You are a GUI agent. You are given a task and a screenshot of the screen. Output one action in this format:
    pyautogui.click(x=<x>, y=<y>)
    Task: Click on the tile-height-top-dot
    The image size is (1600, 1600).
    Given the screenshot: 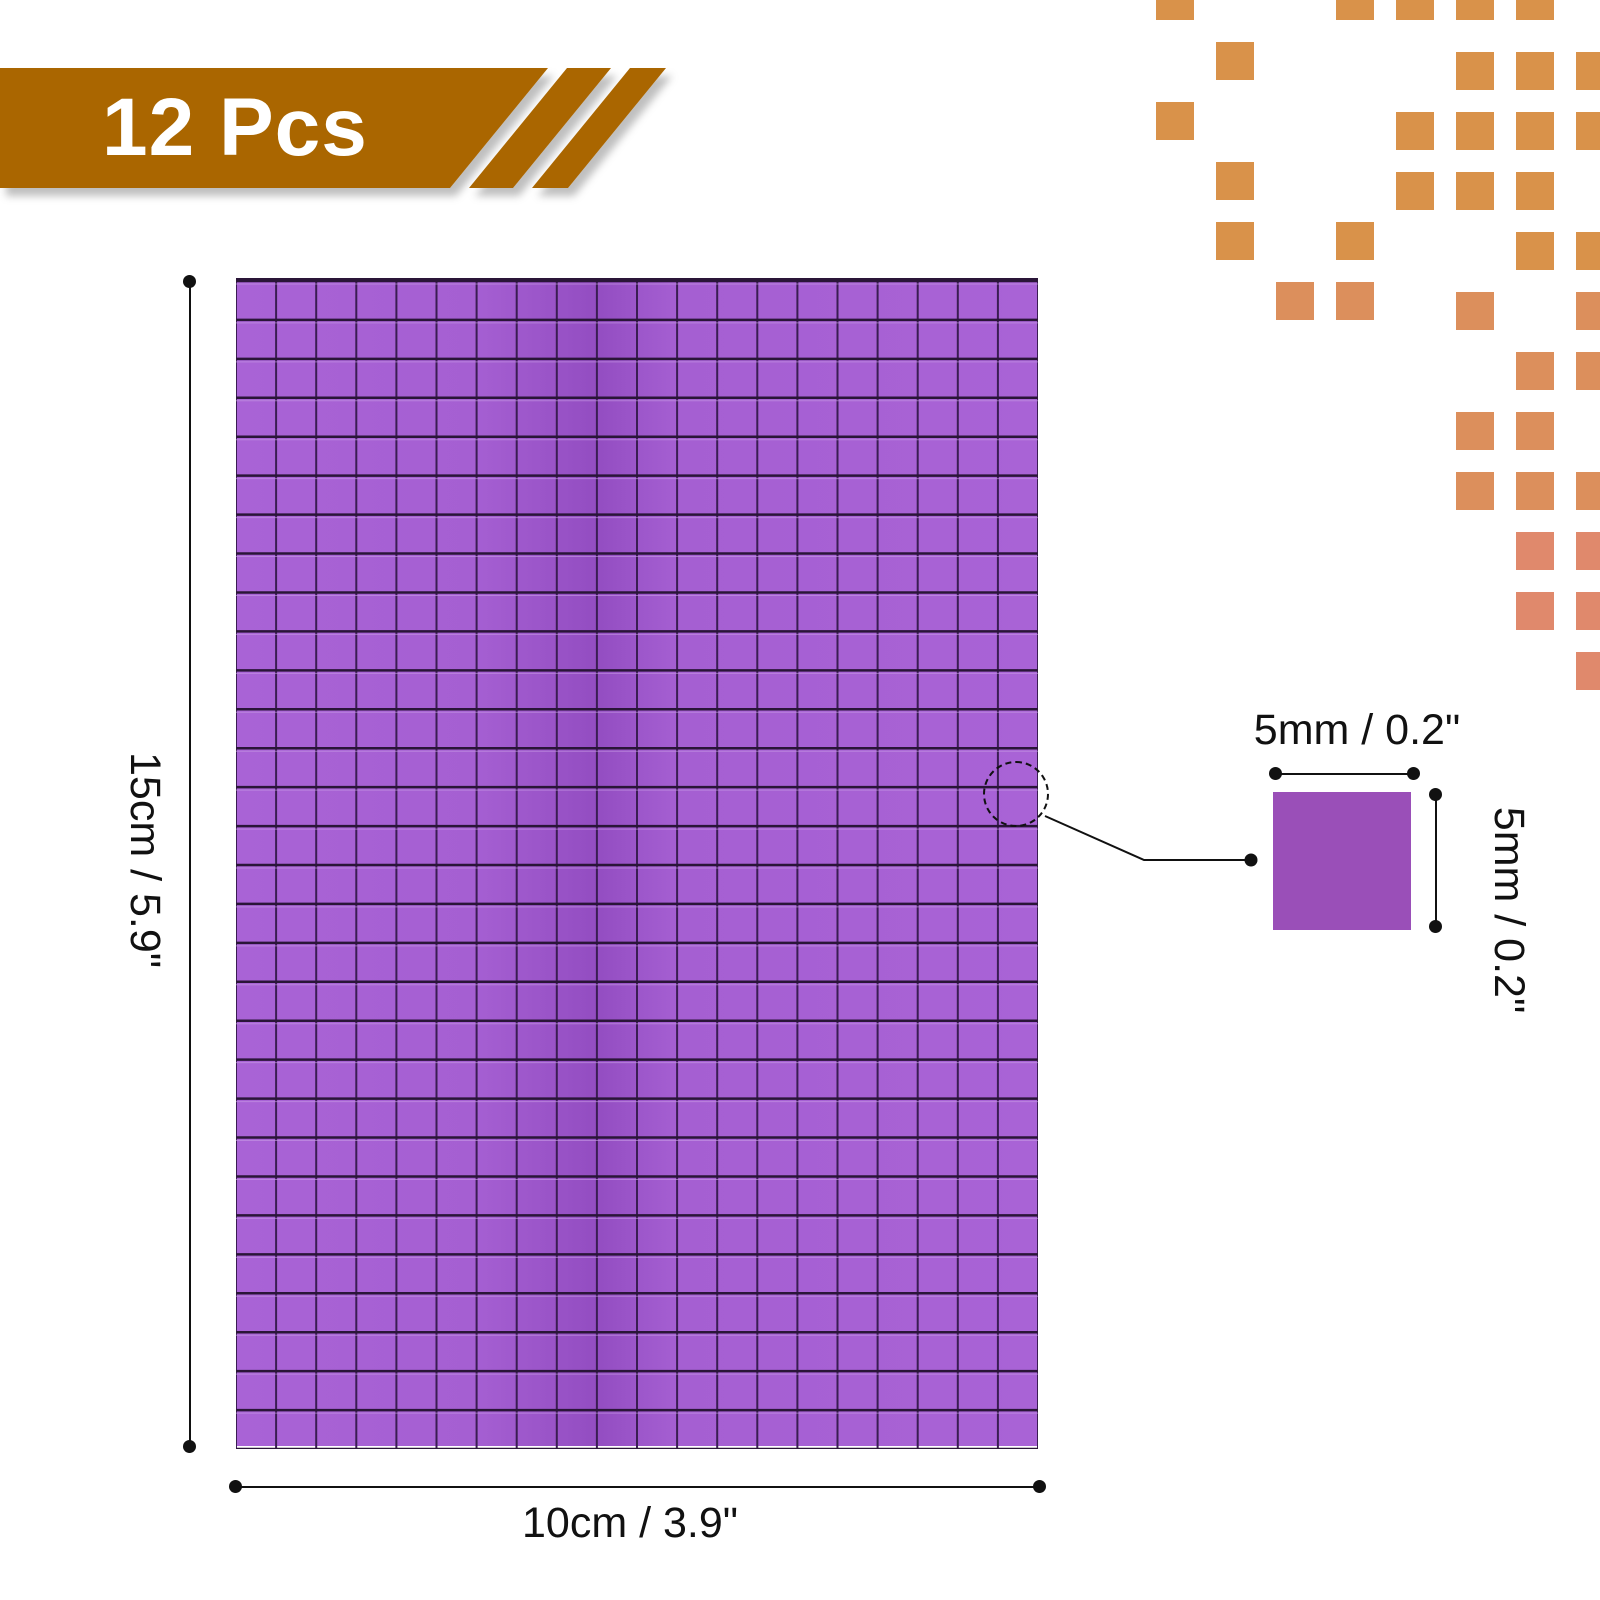 What is the action you would take?
    pyautogui.click(x=1435, y=794)
    